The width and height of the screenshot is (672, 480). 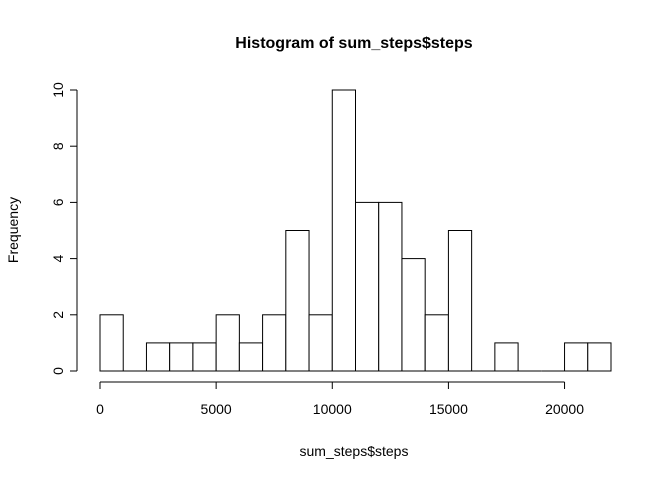 What do you see at coordinates (13, 230) in the screenshot?
I see `y-axis-label: Frequency` at bounding box center [13, 230].